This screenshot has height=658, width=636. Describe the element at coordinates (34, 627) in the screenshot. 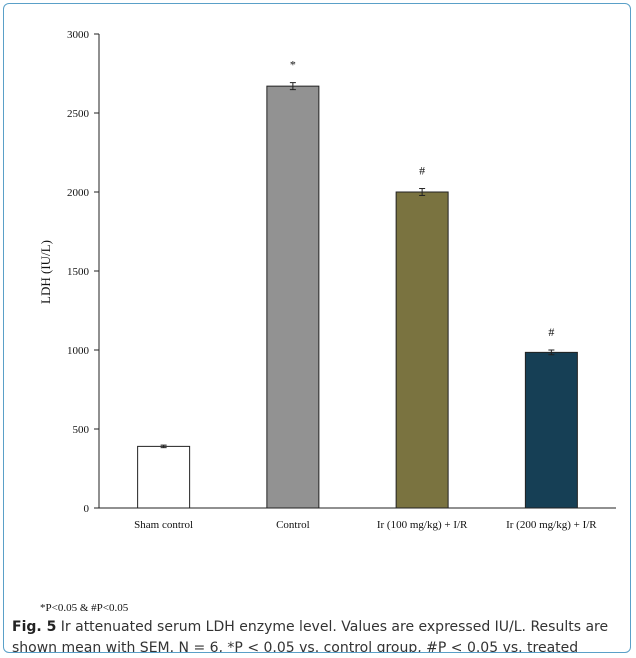

I see `caption-label: Fig. 5` at that location.